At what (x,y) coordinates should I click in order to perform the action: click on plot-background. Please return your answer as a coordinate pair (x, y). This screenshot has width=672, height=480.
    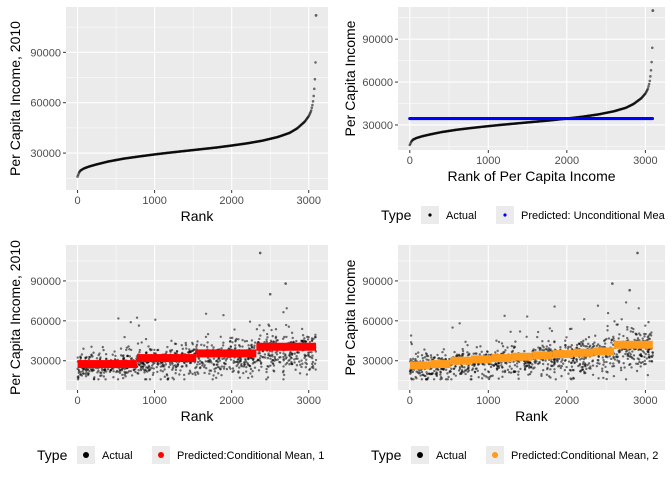
    Looking at the image, I should click on (197, 98).